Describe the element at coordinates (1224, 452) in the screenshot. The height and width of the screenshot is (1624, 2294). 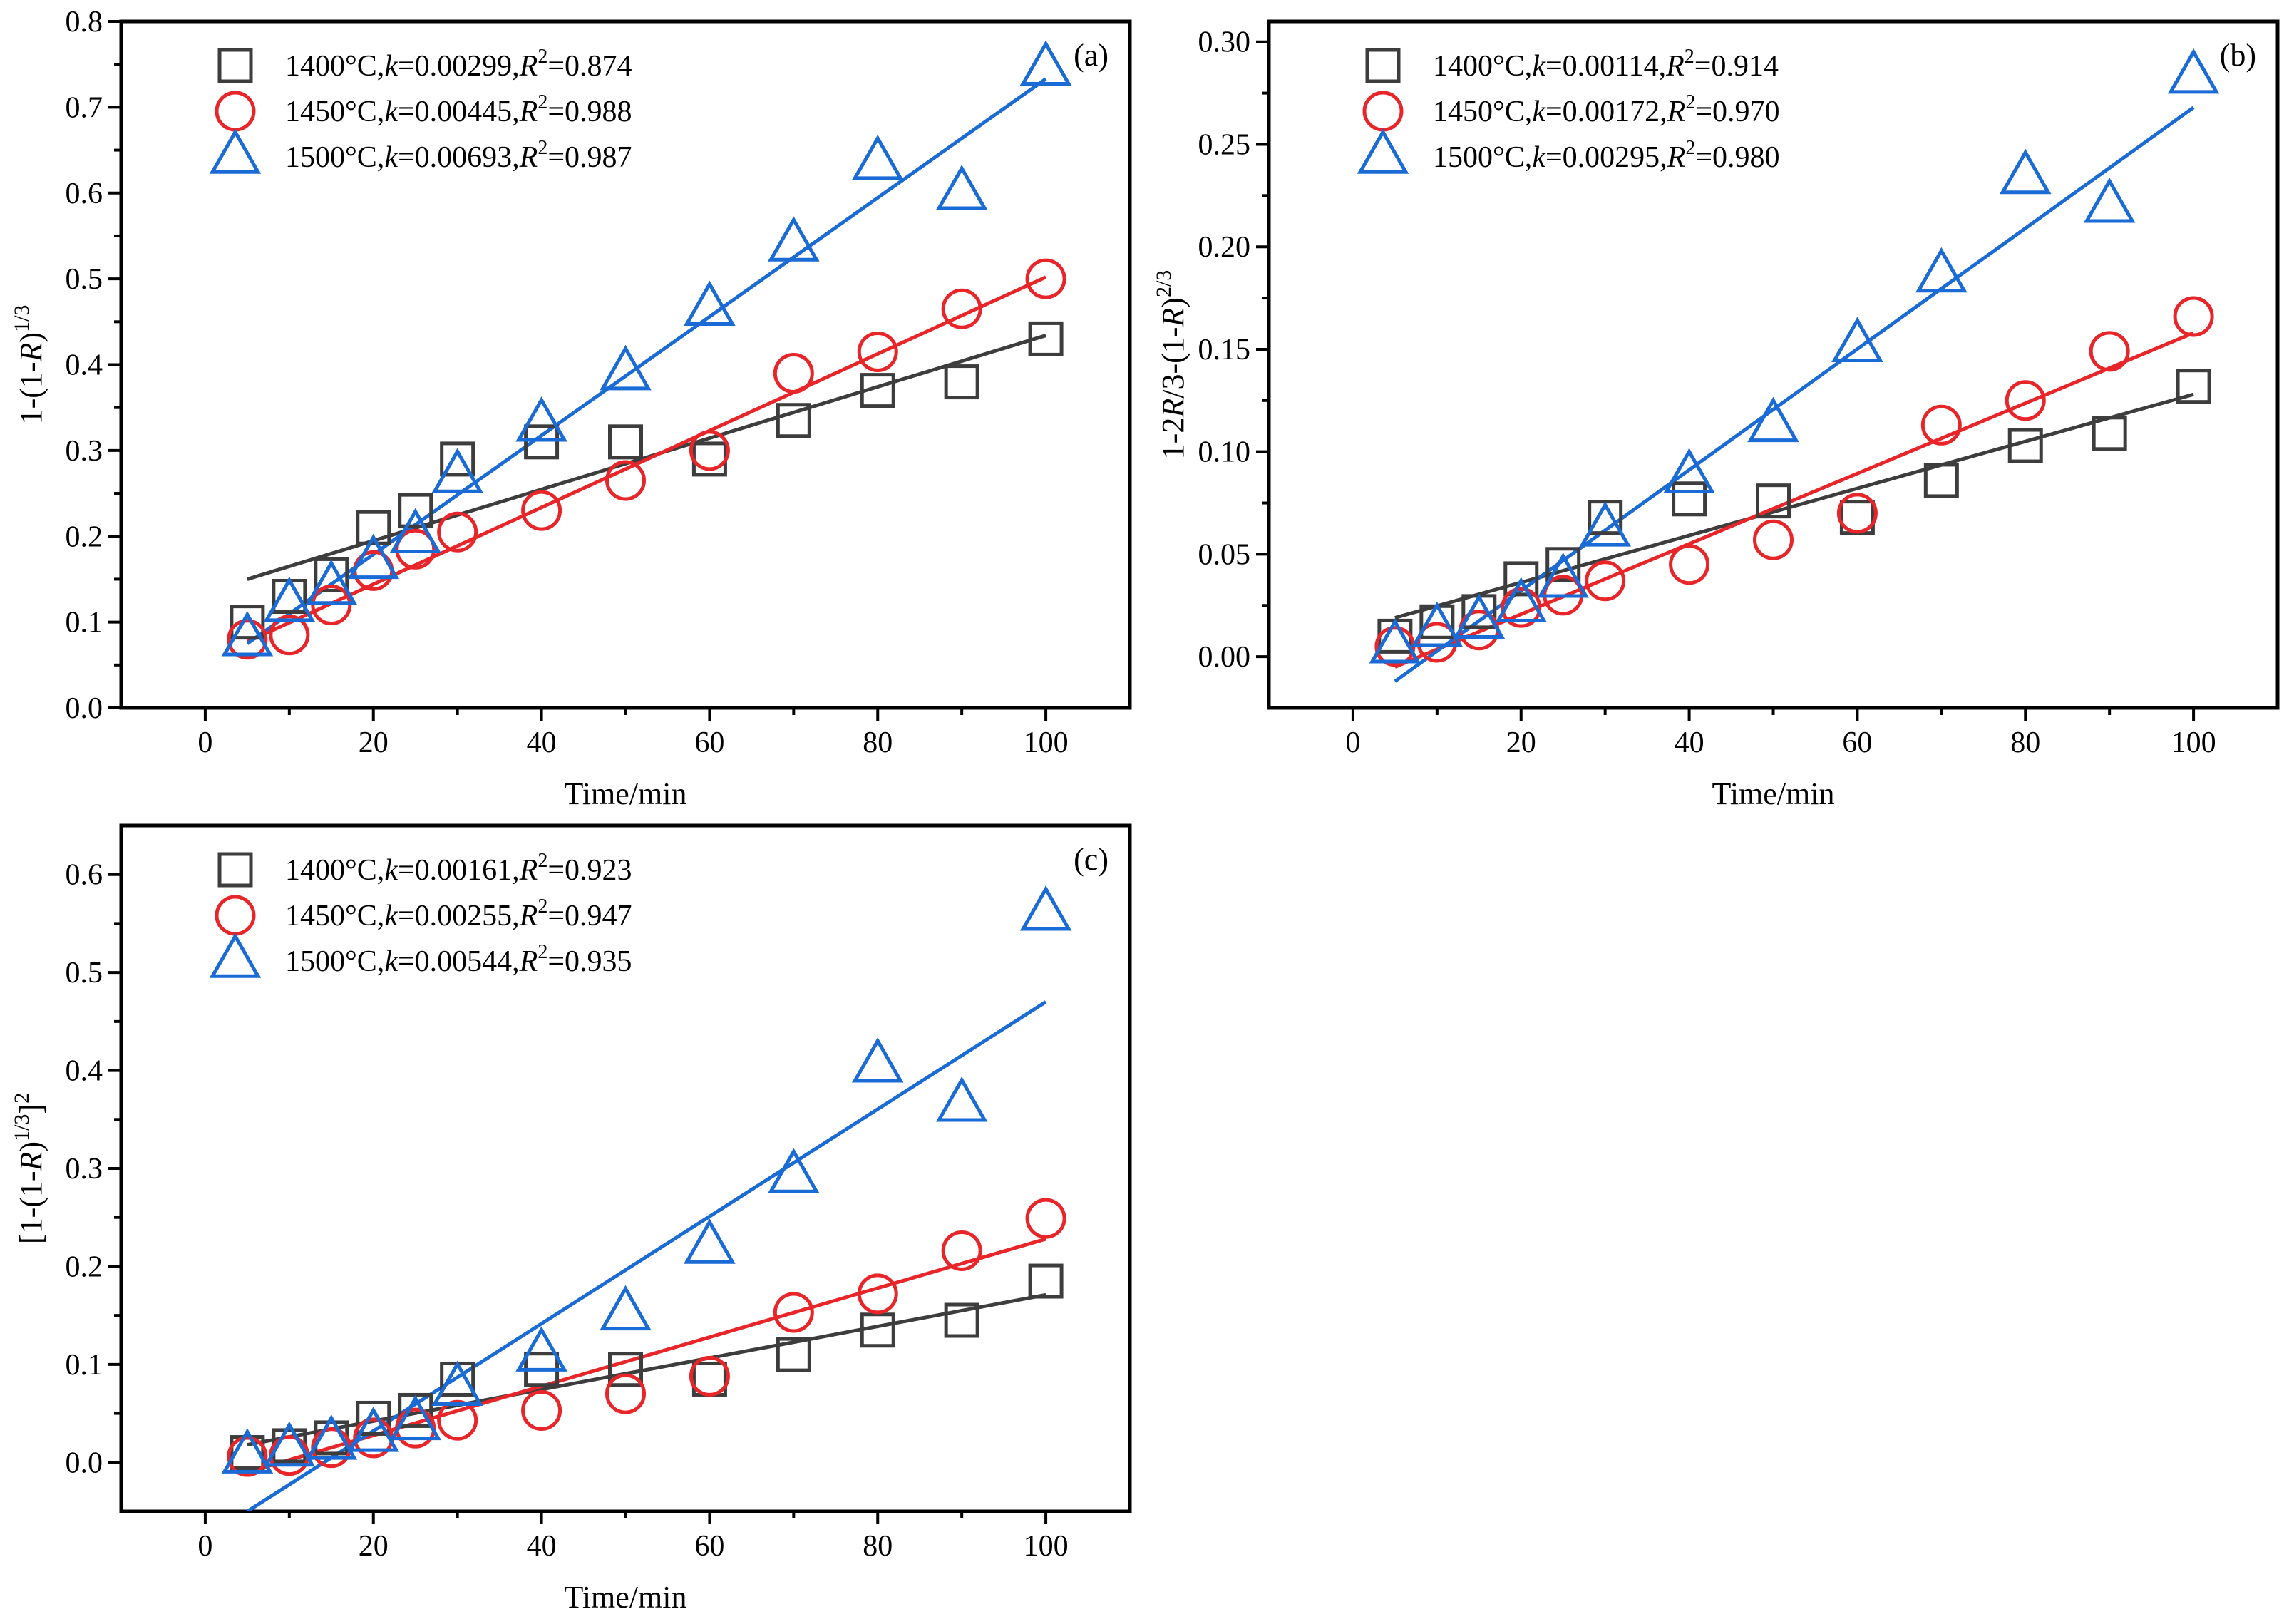
I see `y-tick-label: 0.10` at that location.